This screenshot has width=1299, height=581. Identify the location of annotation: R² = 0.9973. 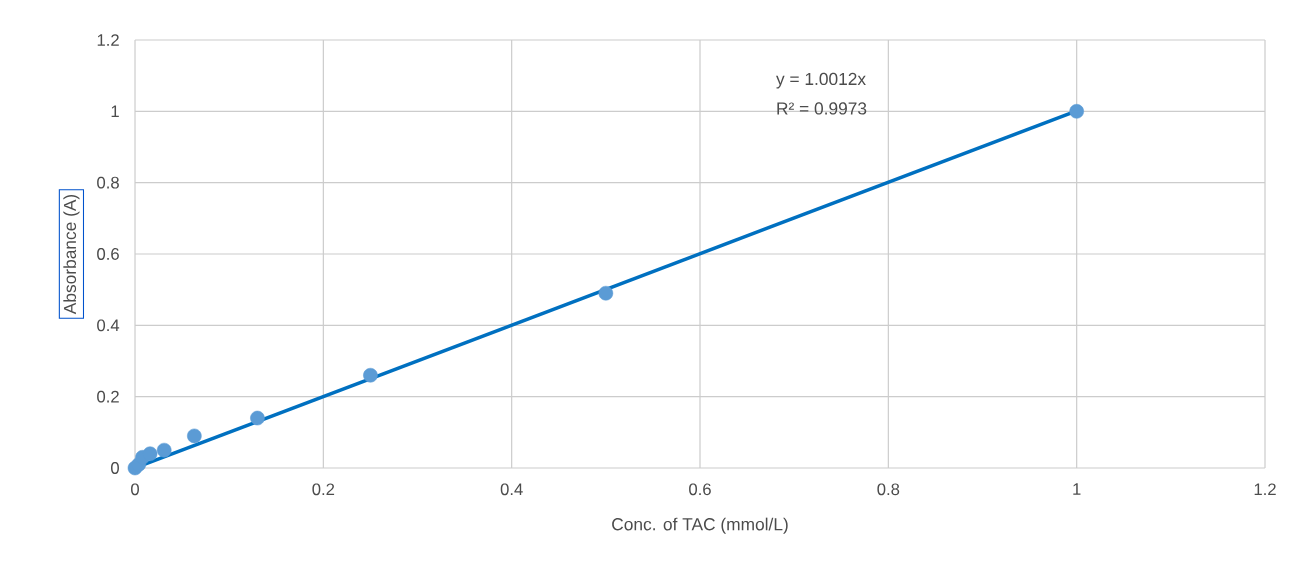
(822, 108).